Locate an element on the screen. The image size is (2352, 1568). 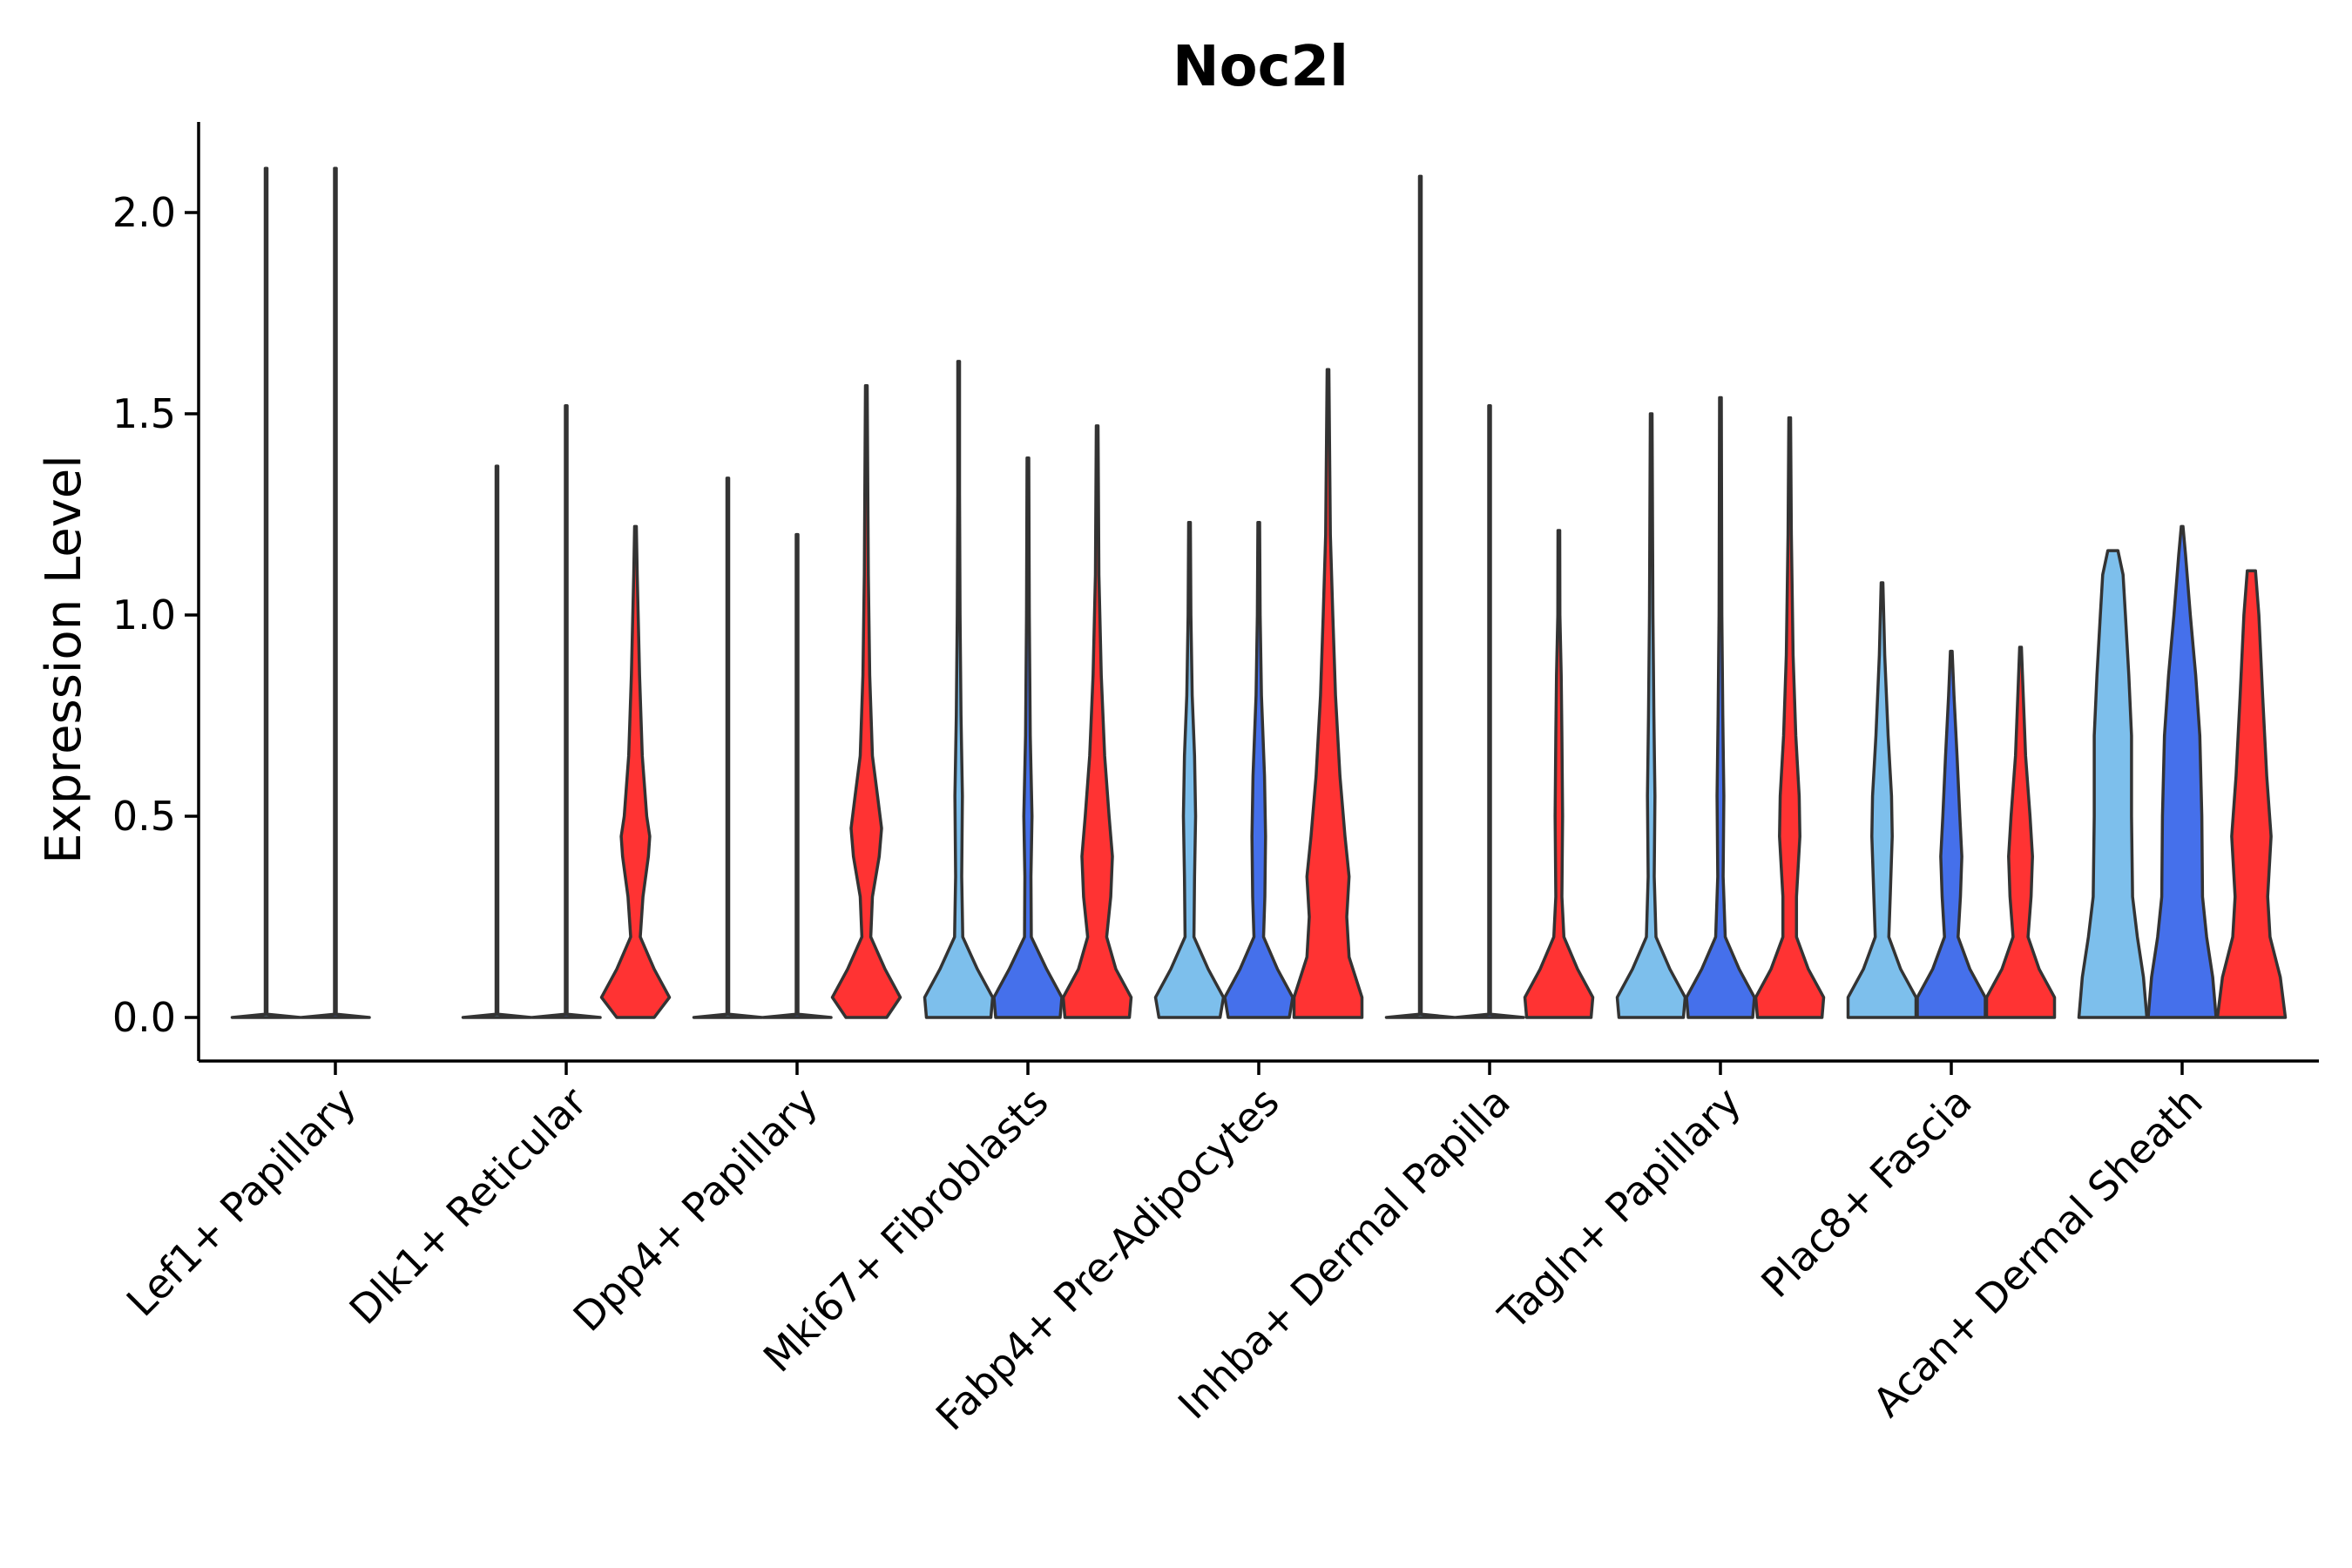
y-tick-label: 1.5 is located at coordinates (144, 413).